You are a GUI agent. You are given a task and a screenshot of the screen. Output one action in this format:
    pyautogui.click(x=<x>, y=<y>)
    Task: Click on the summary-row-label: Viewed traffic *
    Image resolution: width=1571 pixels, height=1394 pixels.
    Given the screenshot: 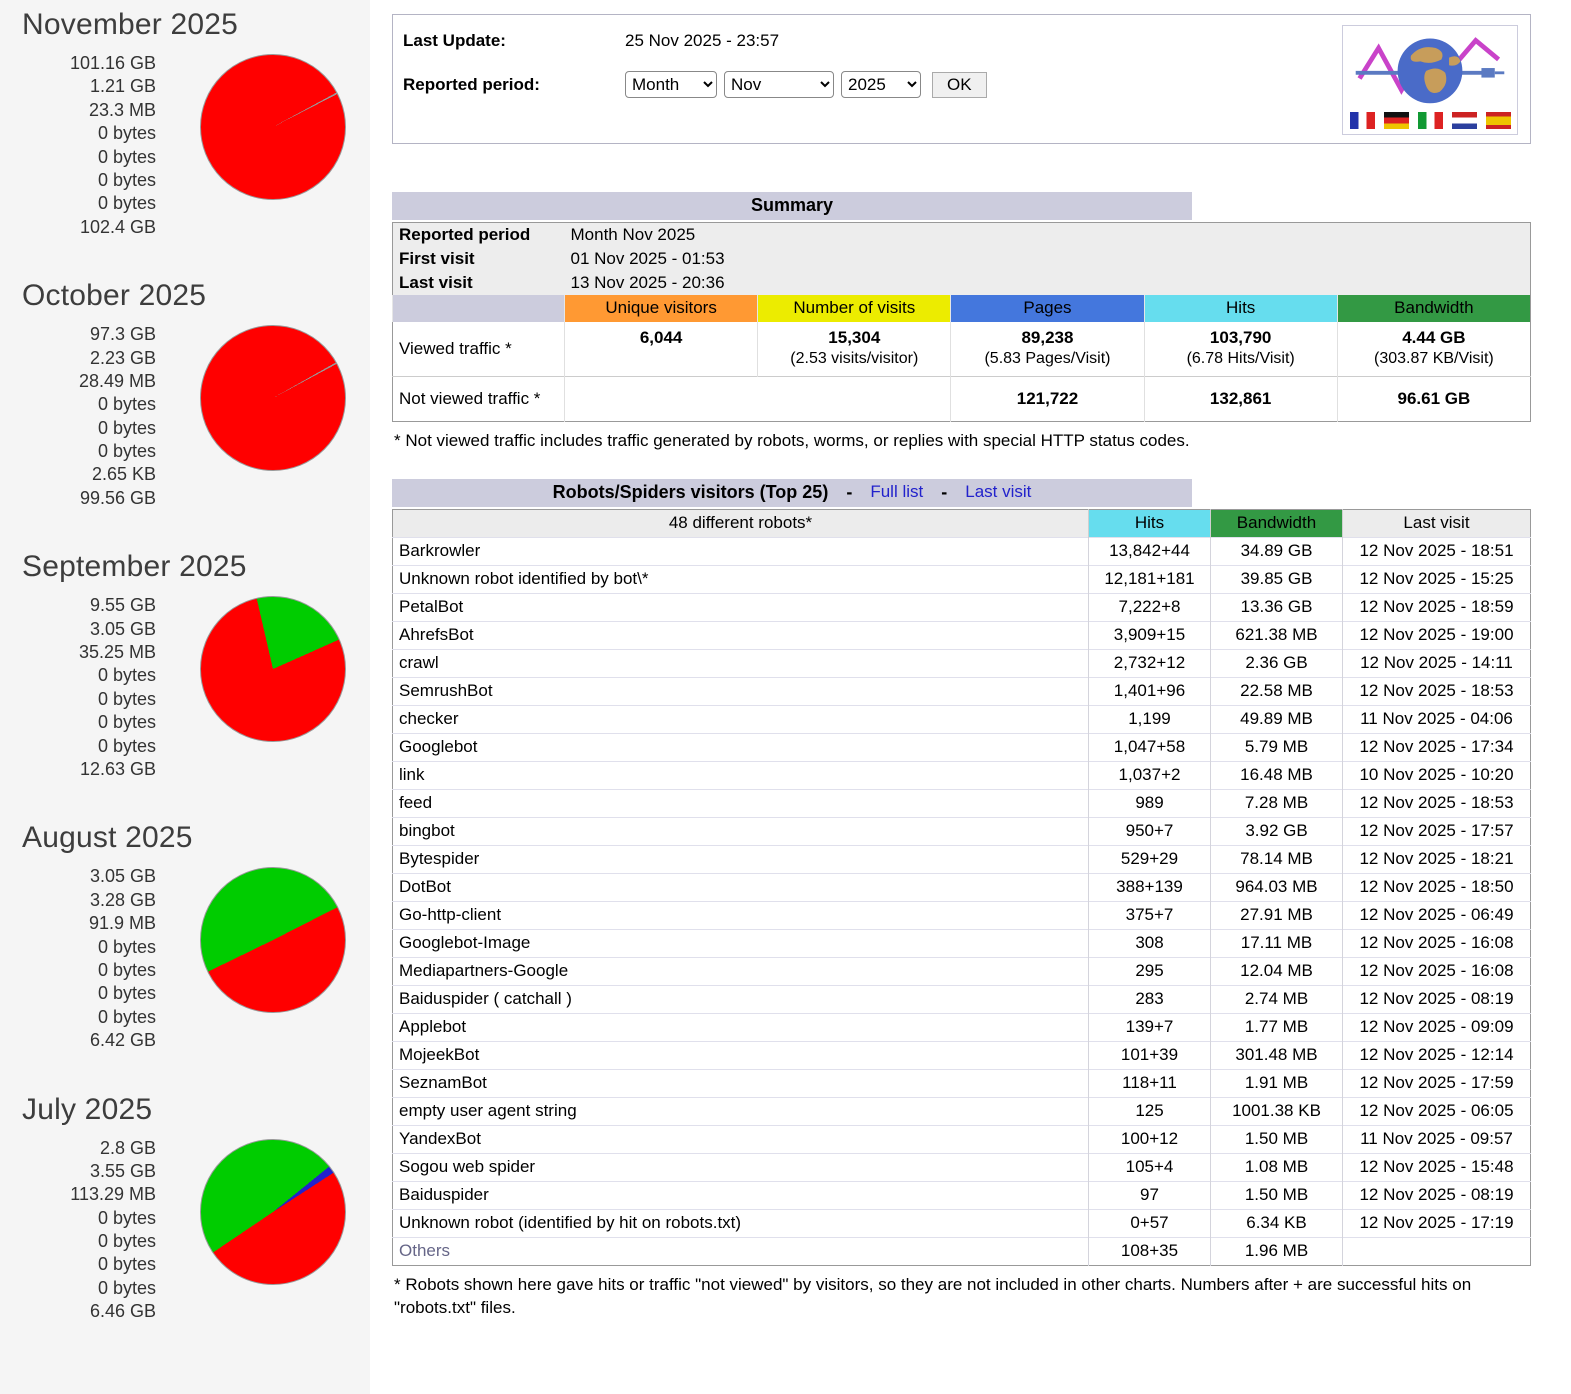 What is the action you would take?
    pyautogui.click(x=455, y=348)
    